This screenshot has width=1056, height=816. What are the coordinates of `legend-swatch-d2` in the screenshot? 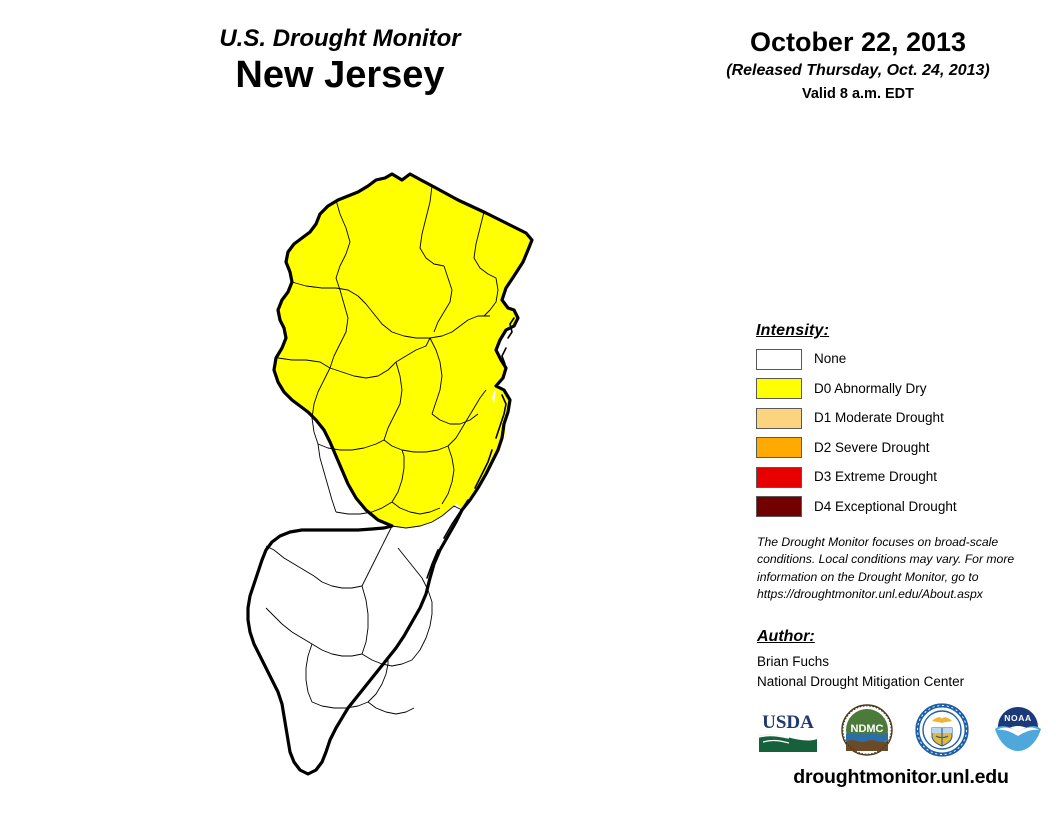 It's located at (779, 447).